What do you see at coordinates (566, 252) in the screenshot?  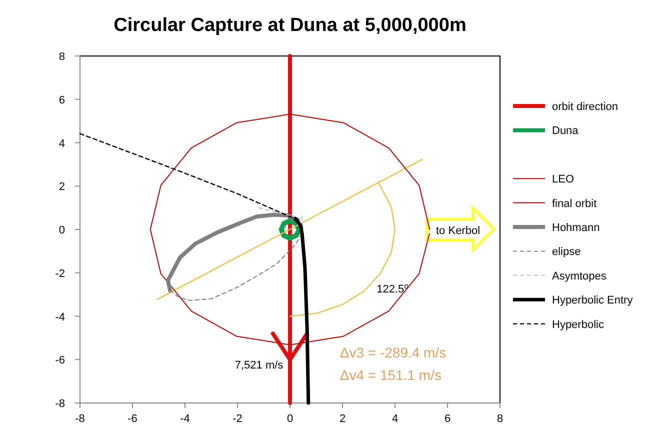 I see `legend-label: elipse` at bounding box center [566, 252].